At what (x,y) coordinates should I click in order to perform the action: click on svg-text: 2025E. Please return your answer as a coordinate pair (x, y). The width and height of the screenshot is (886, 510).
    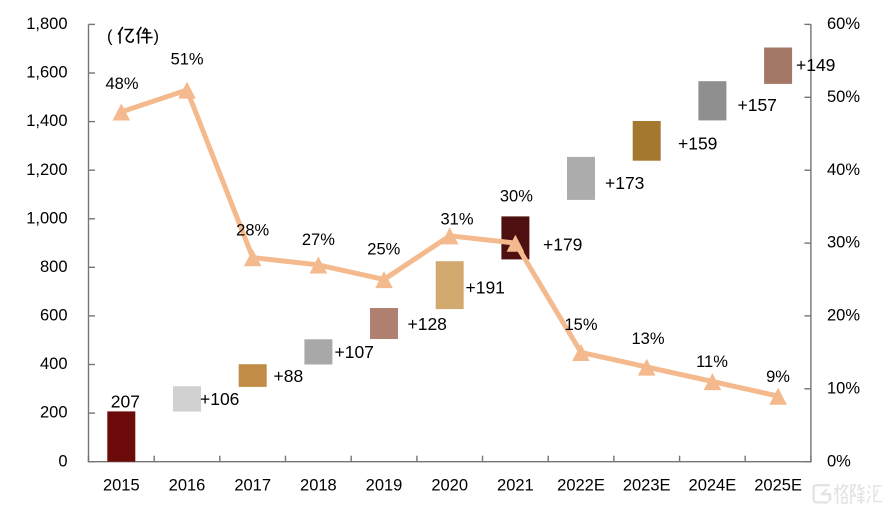
    Looking at the image, I should click on (778, 486).